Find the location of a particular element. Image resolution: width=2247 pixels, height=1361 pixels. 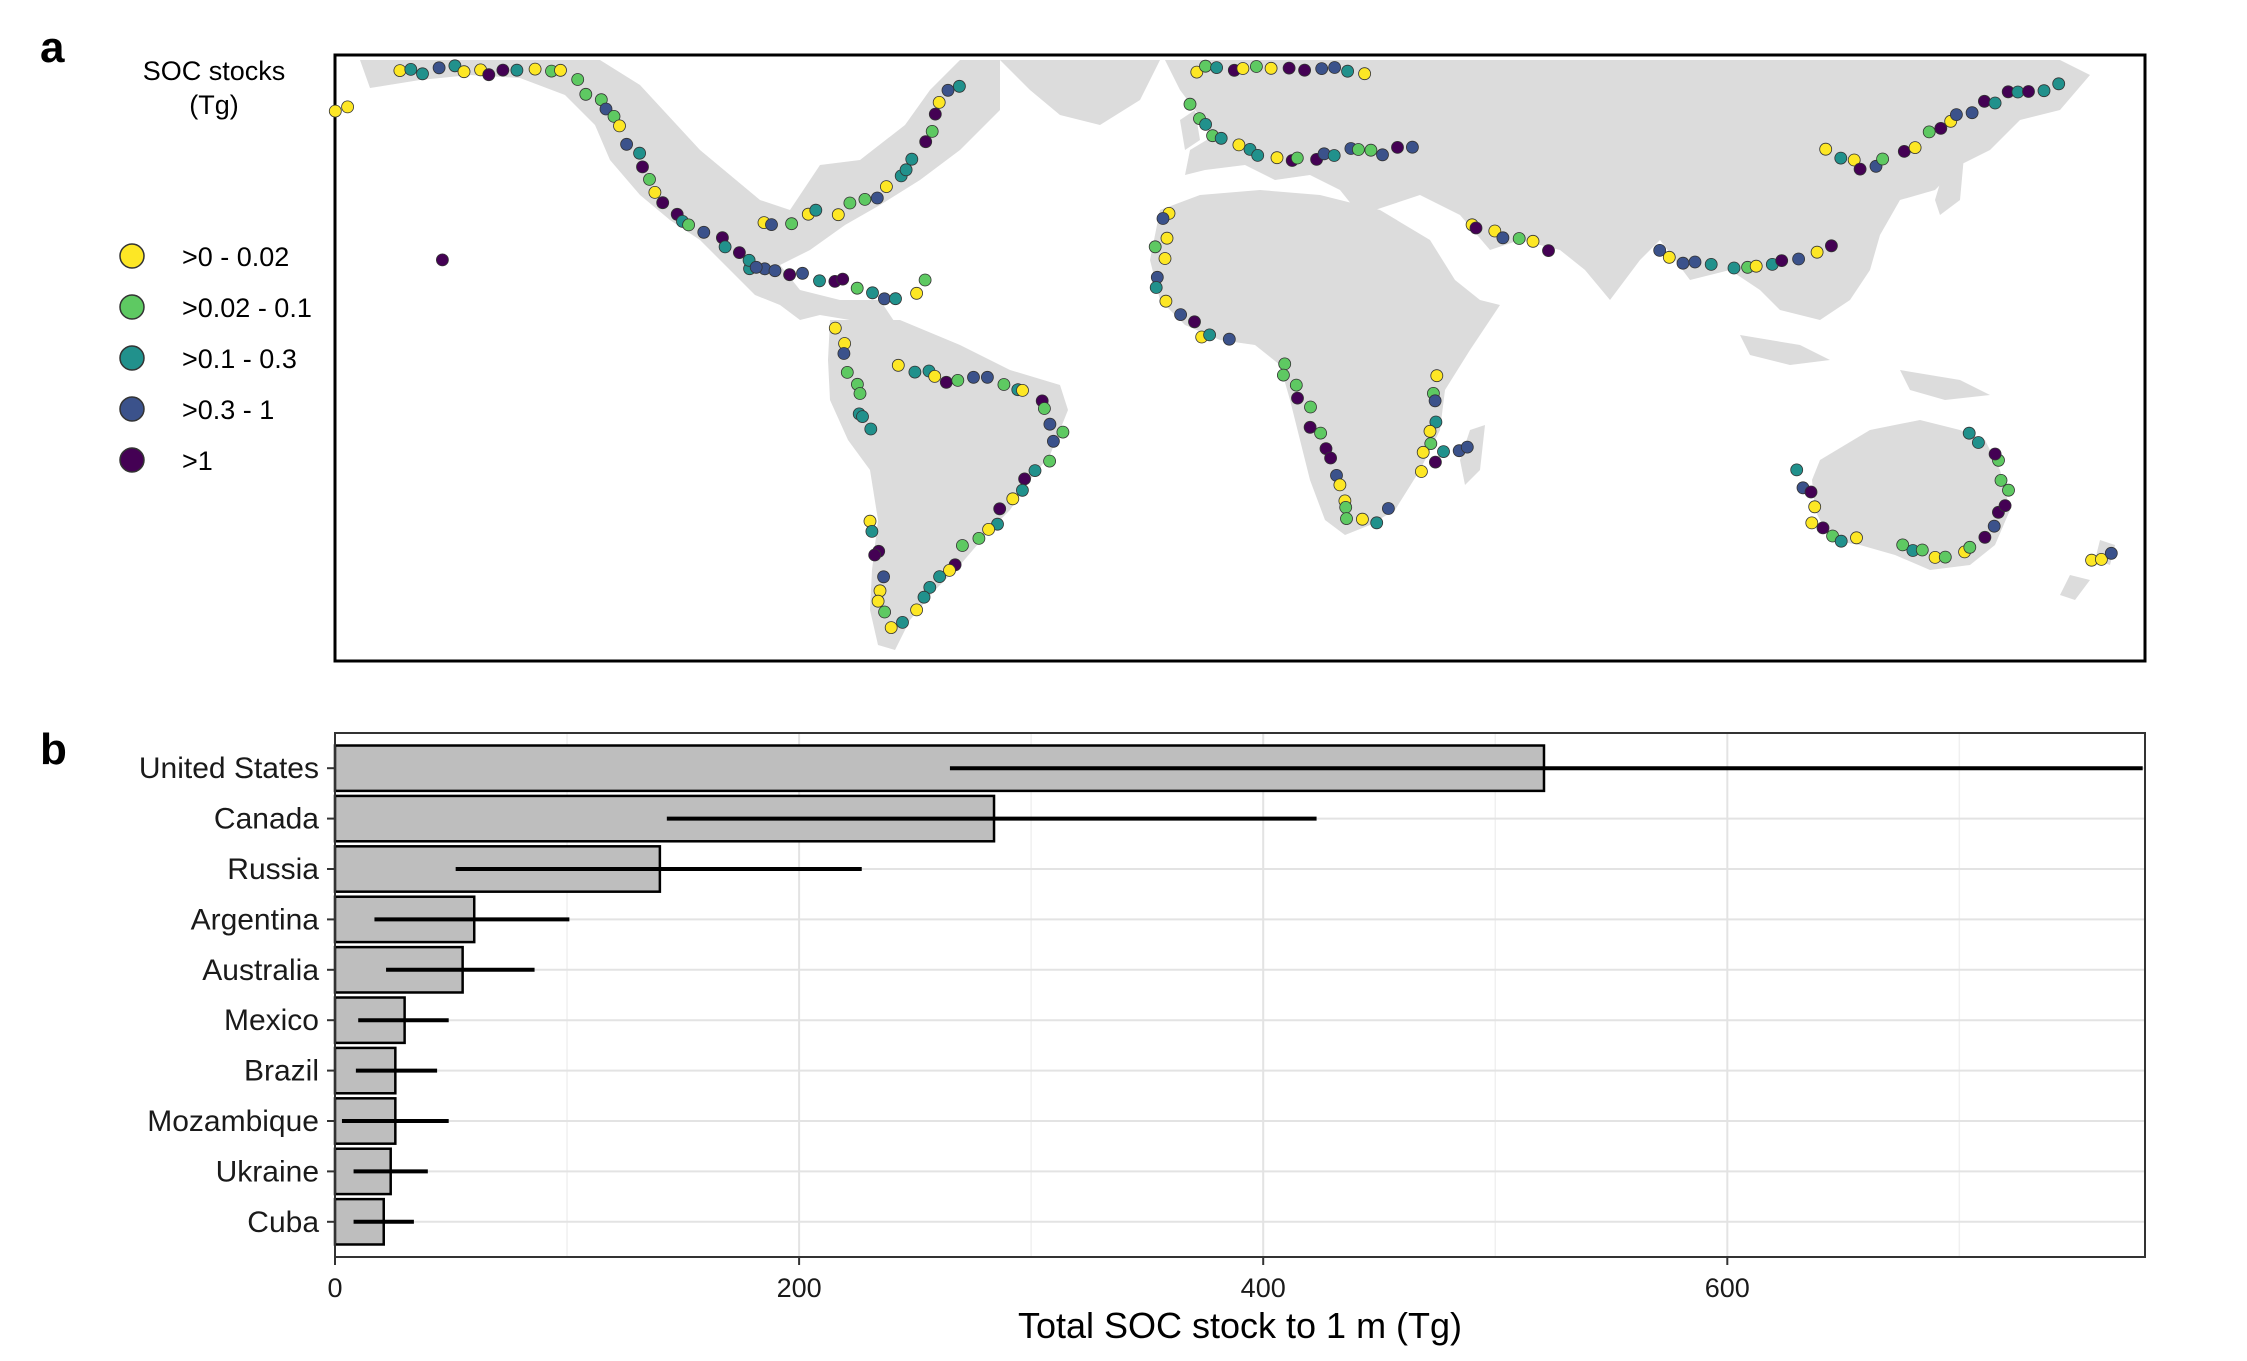

legend-label: >0.3 - 1 is located at coordinates (228, 410).